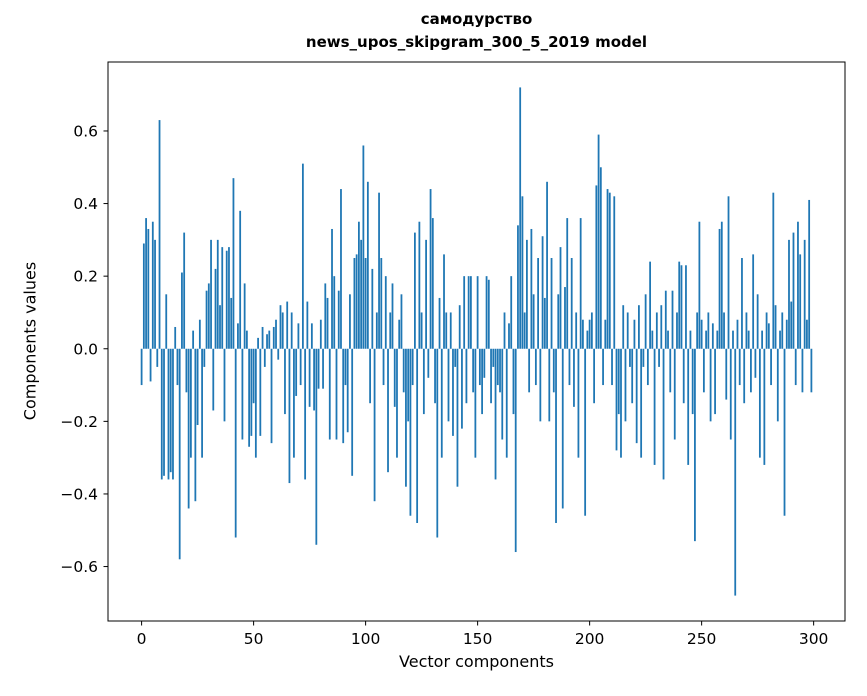 The image size is (867, 696). What do you see at coordinates (590, 639) in the screenshot?
I see `x-tick-label: 200` at bounding box center [590, 639].